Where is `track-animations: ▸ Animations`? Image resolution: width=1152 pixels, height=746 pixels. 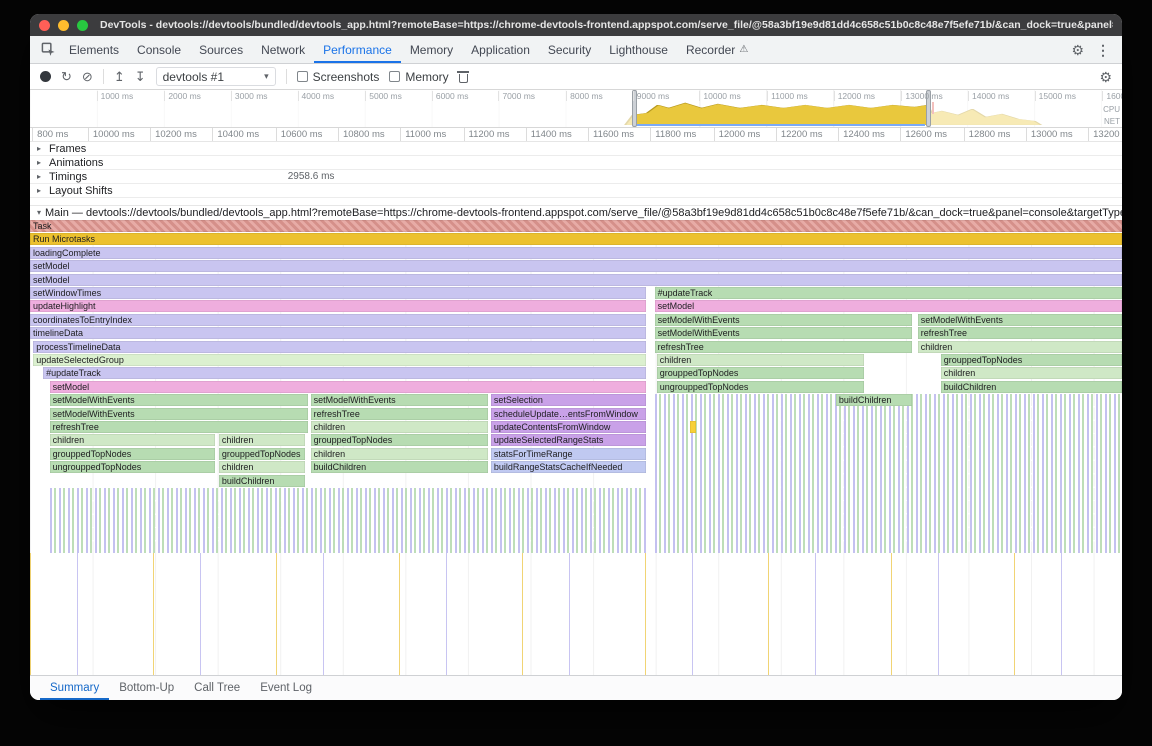 track-animations: ▸ Animations is located at coordinates (576, 163).